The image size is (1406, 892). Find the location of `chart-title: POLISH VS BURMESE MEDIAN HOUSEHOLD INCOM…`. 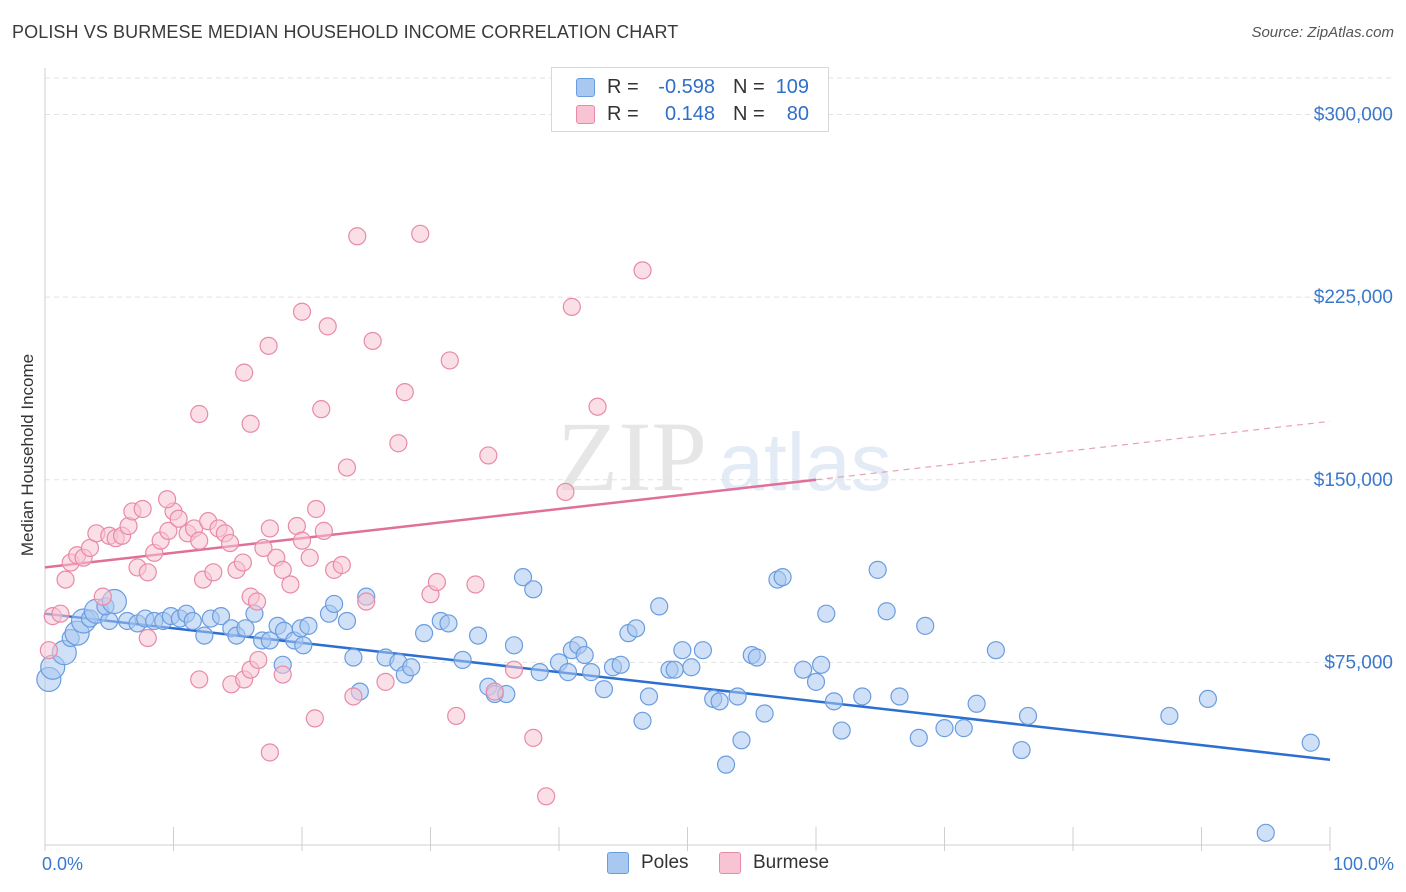

chart-title: POLISH VS BURMESE MEDIAN HOUSEHOLD INCOM… is located at coordinates (345, 32).